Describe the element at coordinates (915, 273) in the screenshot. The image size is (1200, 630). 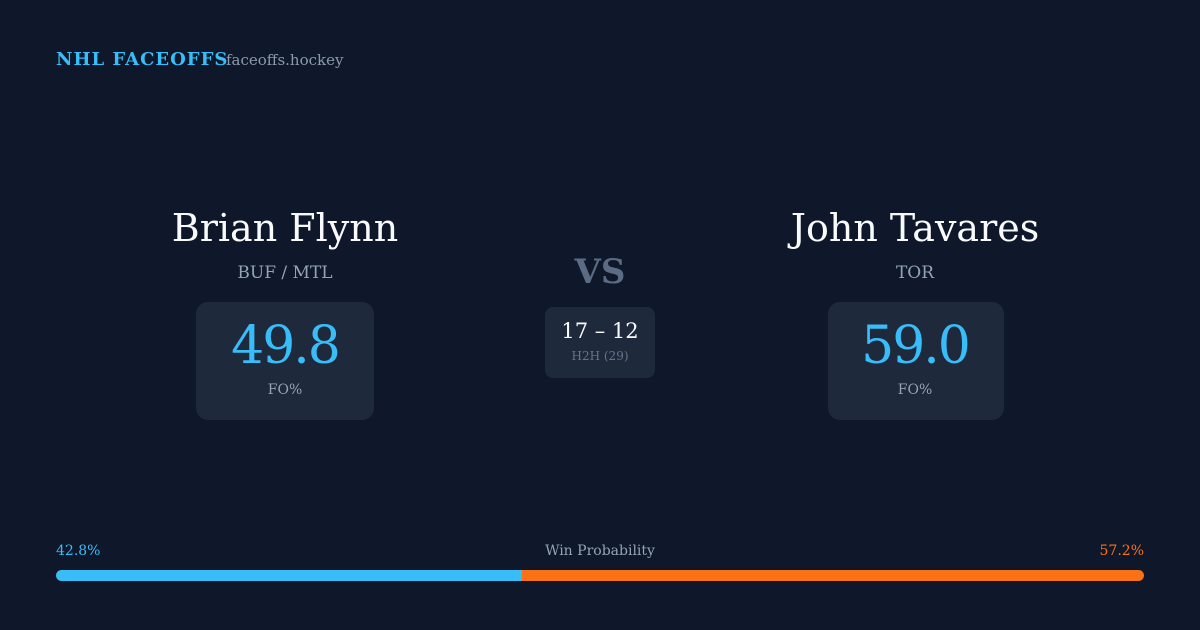
I see `player-team: TOR` at that location.